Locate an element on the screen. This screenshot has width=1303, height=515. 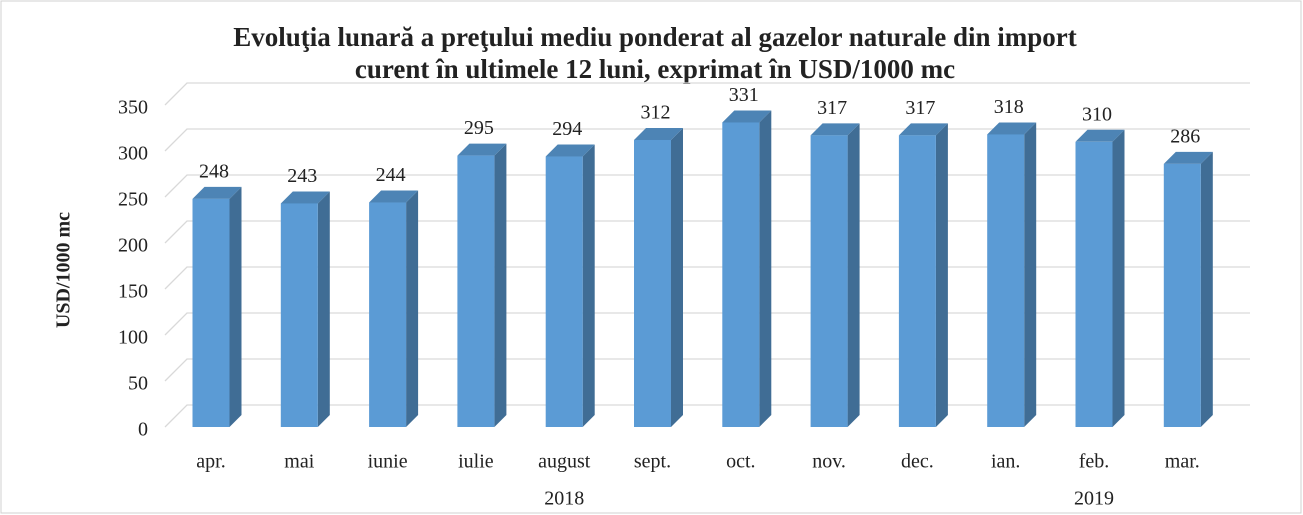
x-tick-label: ian. is located at coordinates (1005, 462).